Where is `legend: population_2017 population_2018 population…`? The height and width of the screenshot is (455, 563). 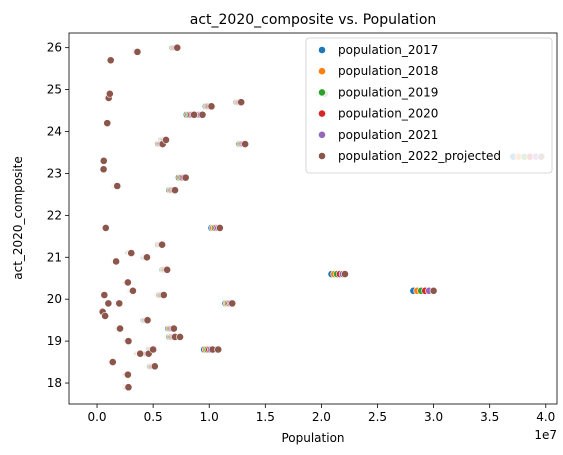
legend: population_2017 population_2018 population… is located at coordinates (429, 105).